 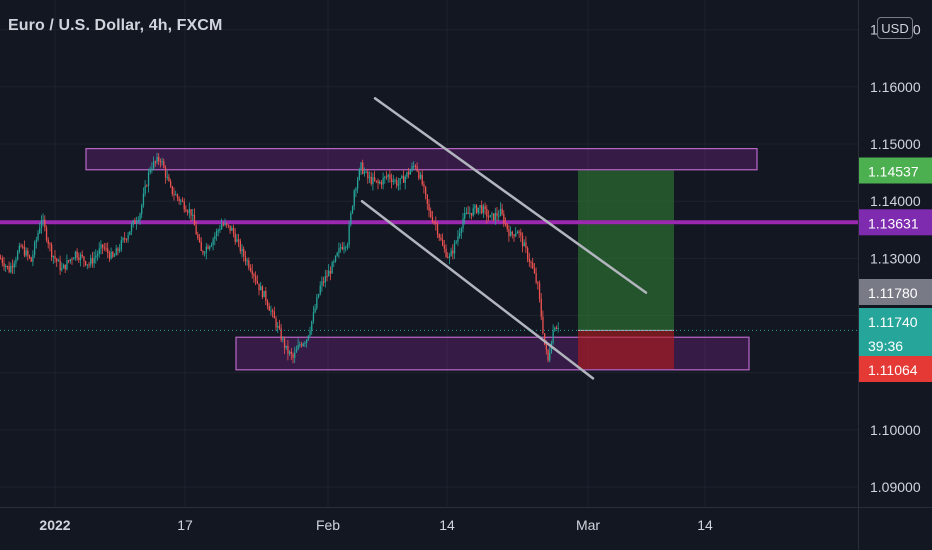 What do you see at coordinates (466, 520) in the screenshot?
I see `time-axis: 2022 17 Feb 14 Mar 14` at bounding box center [466, 520].